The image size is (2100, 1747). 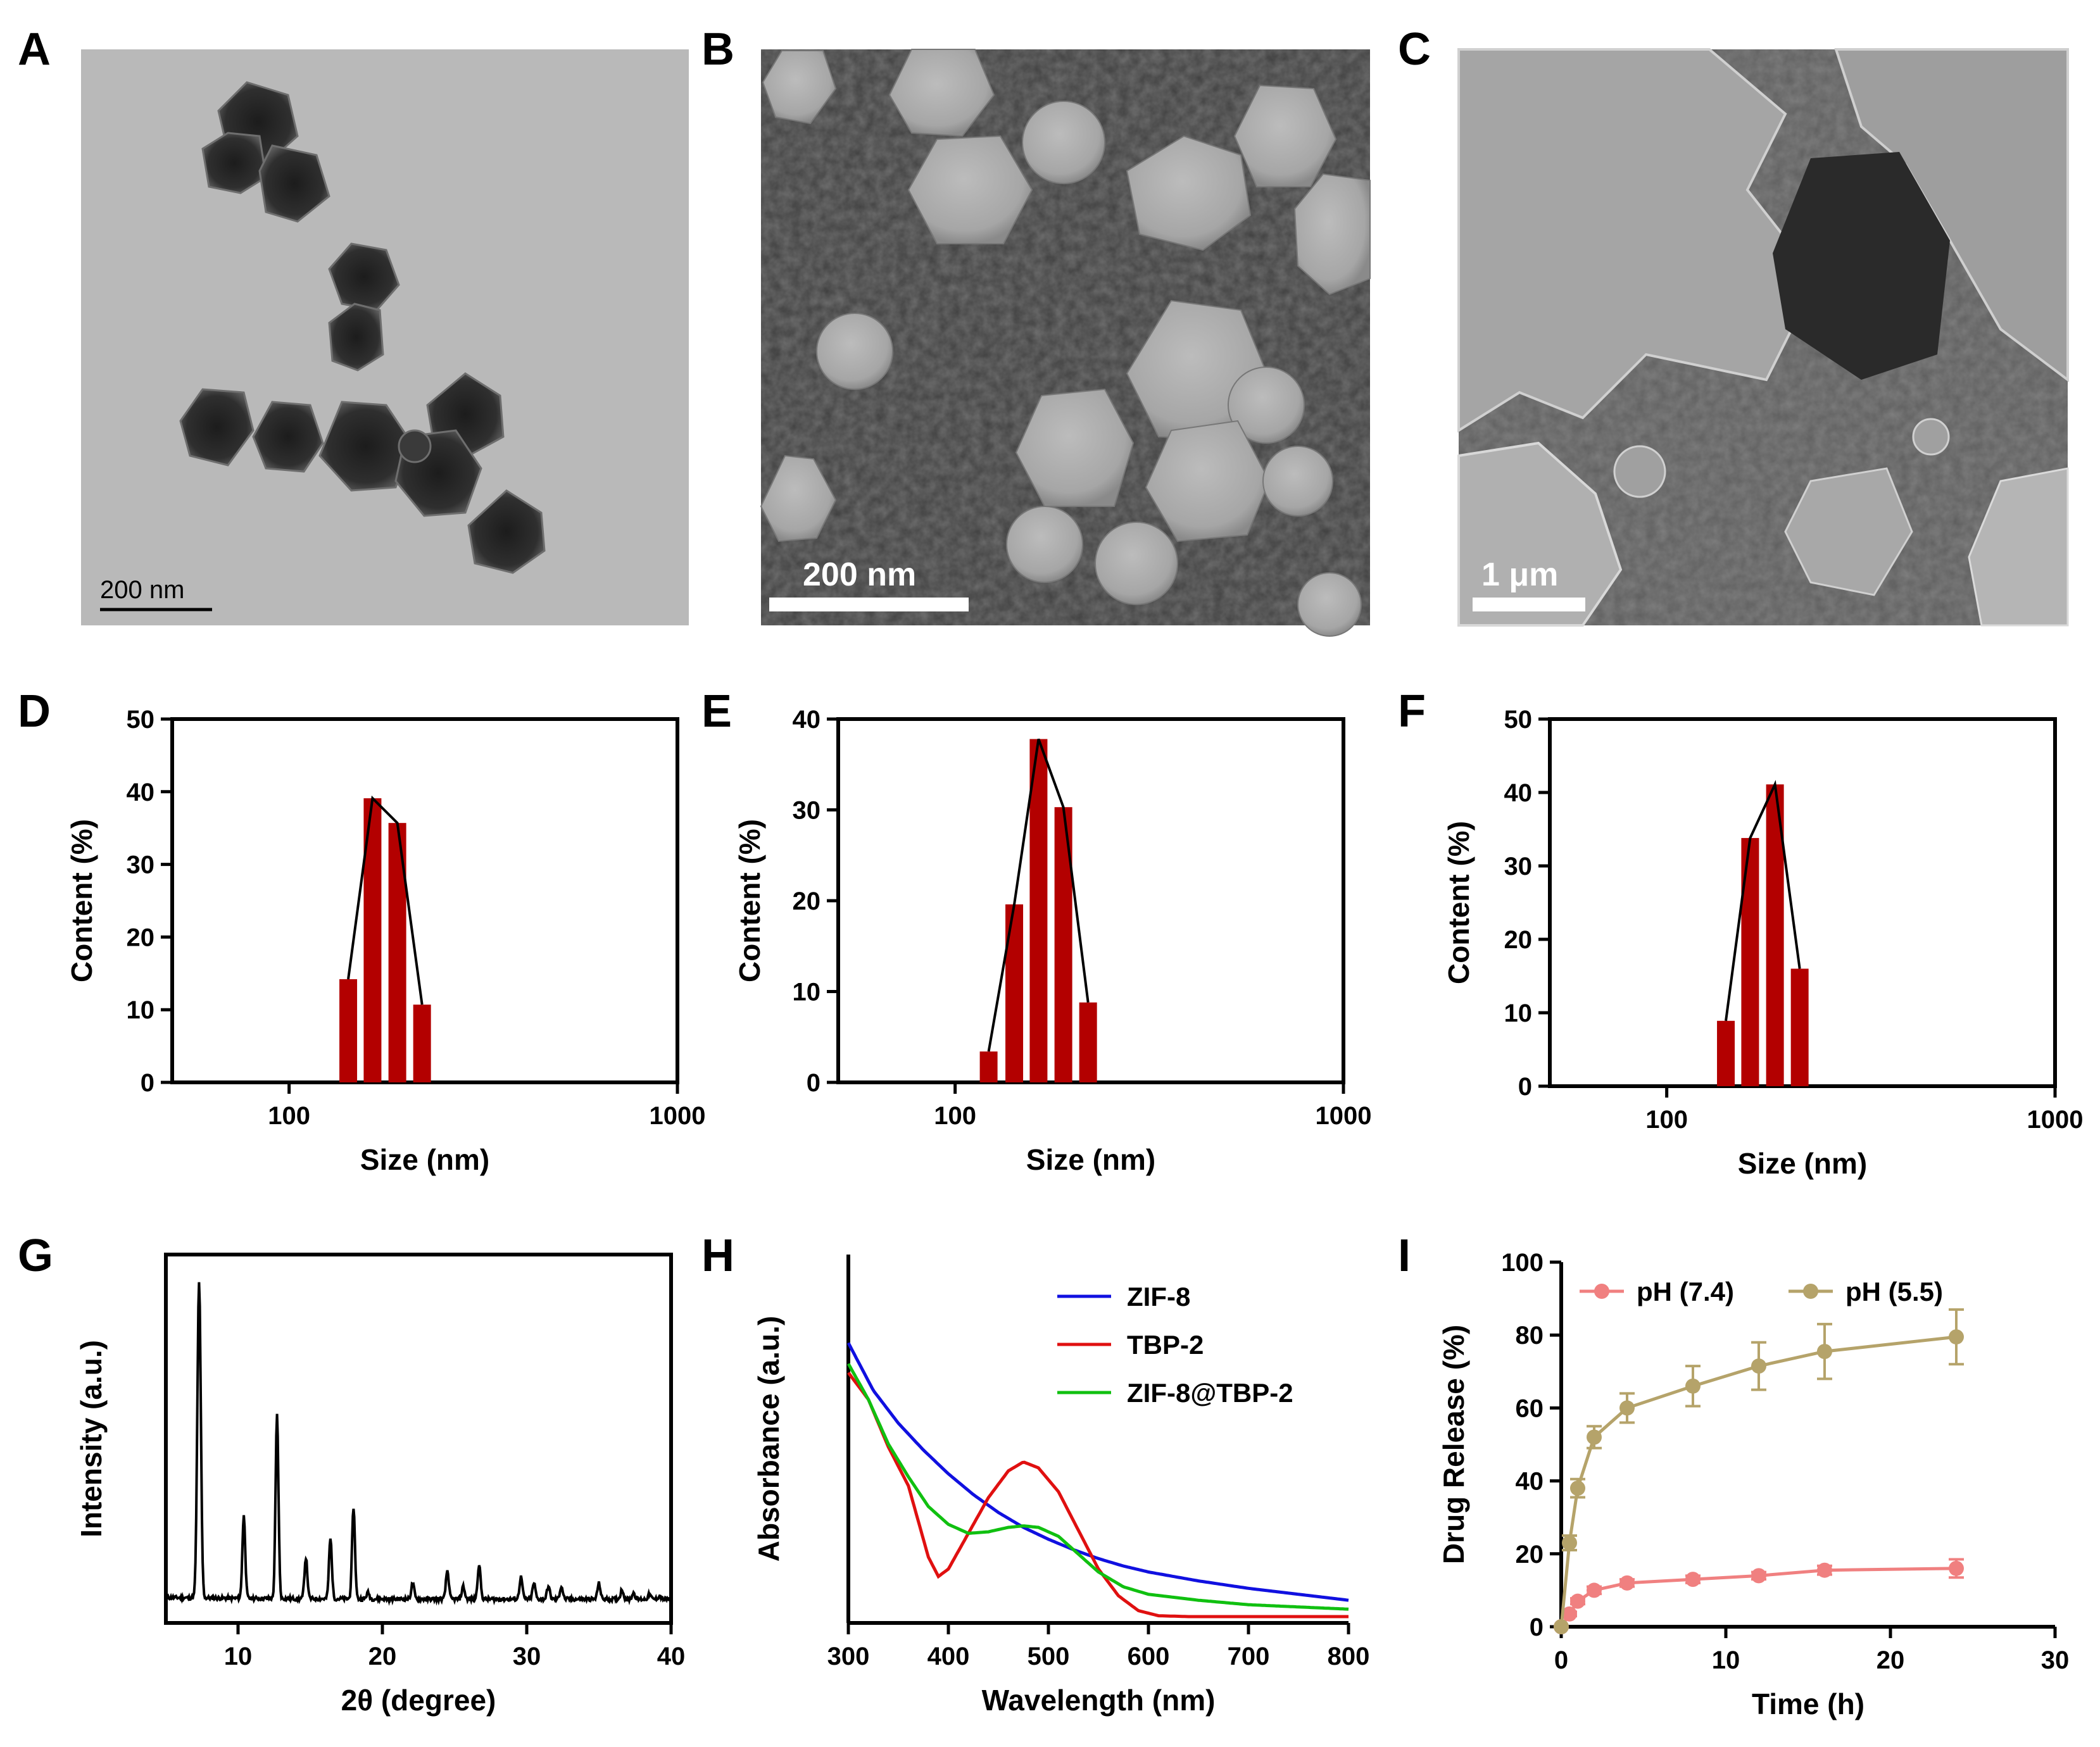 I want to click on x-tick-label: 800, so click(x=1349, y=1656).